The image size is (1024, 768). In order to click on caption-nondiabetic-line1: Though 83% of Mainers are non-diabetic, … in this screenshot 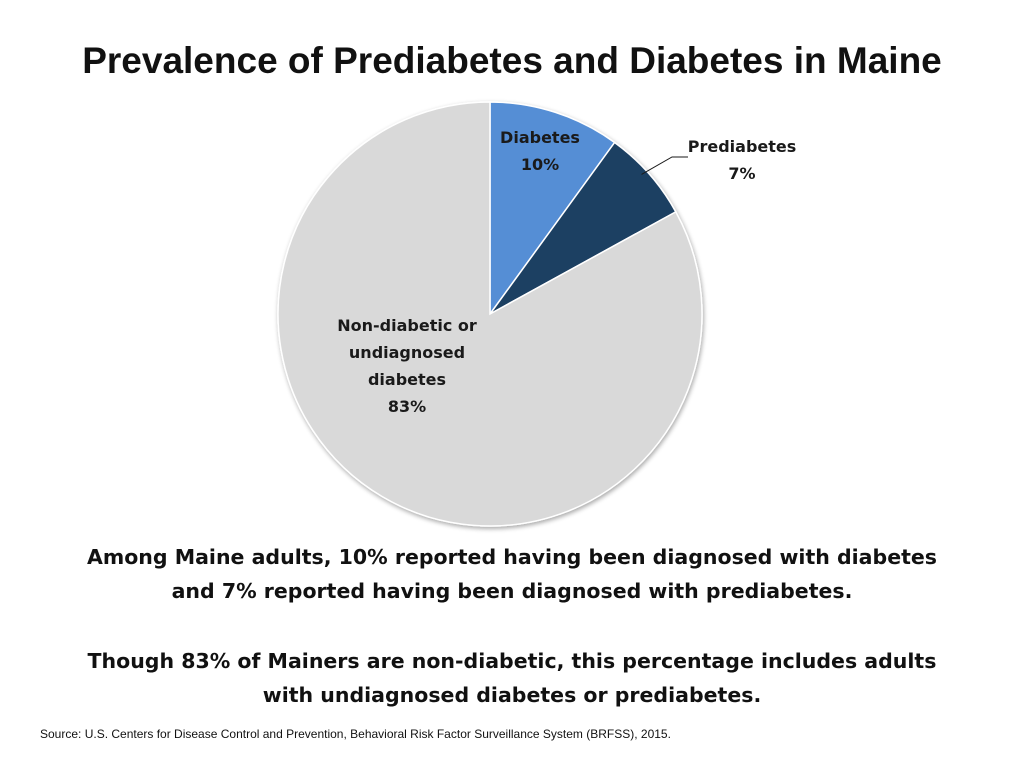, I will do `click(512, 661)`.